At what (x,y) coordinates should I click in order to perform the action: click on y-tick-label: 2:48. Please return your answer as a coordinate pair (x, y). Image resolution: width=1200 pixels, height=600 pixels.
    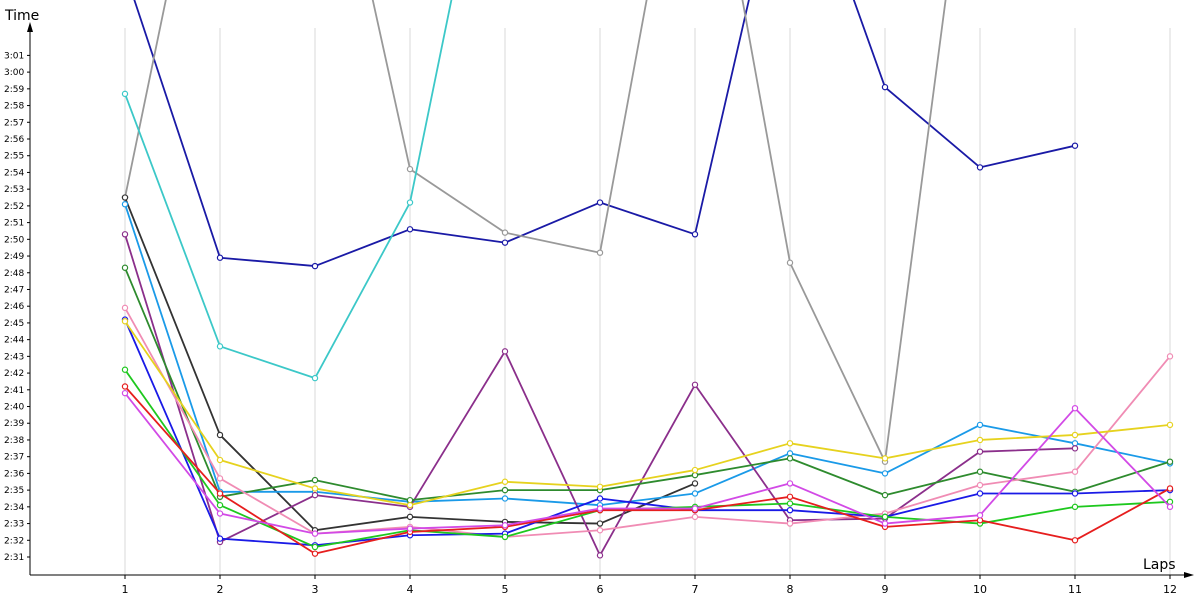
    Looking at the image, I should click on (14, 274).